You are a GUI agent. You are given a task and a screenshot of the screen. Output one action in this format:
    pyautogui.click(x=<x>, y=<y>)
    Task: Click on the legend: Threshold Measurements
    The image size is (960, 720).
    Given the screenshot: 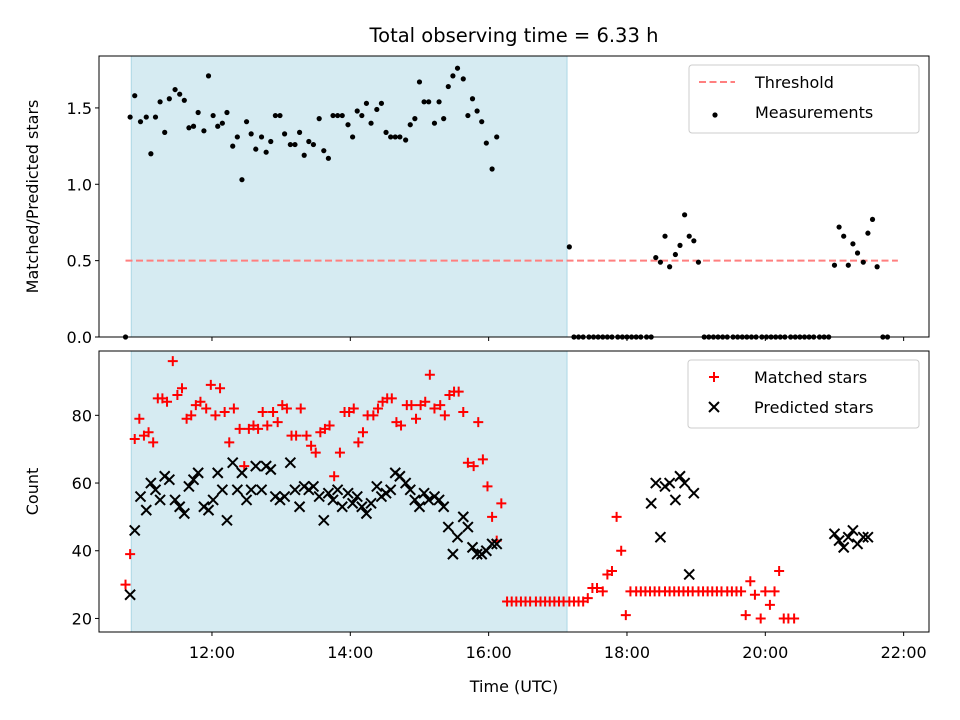 What is the action you would take?
    pyautogui.click(x=804, y=99)
    